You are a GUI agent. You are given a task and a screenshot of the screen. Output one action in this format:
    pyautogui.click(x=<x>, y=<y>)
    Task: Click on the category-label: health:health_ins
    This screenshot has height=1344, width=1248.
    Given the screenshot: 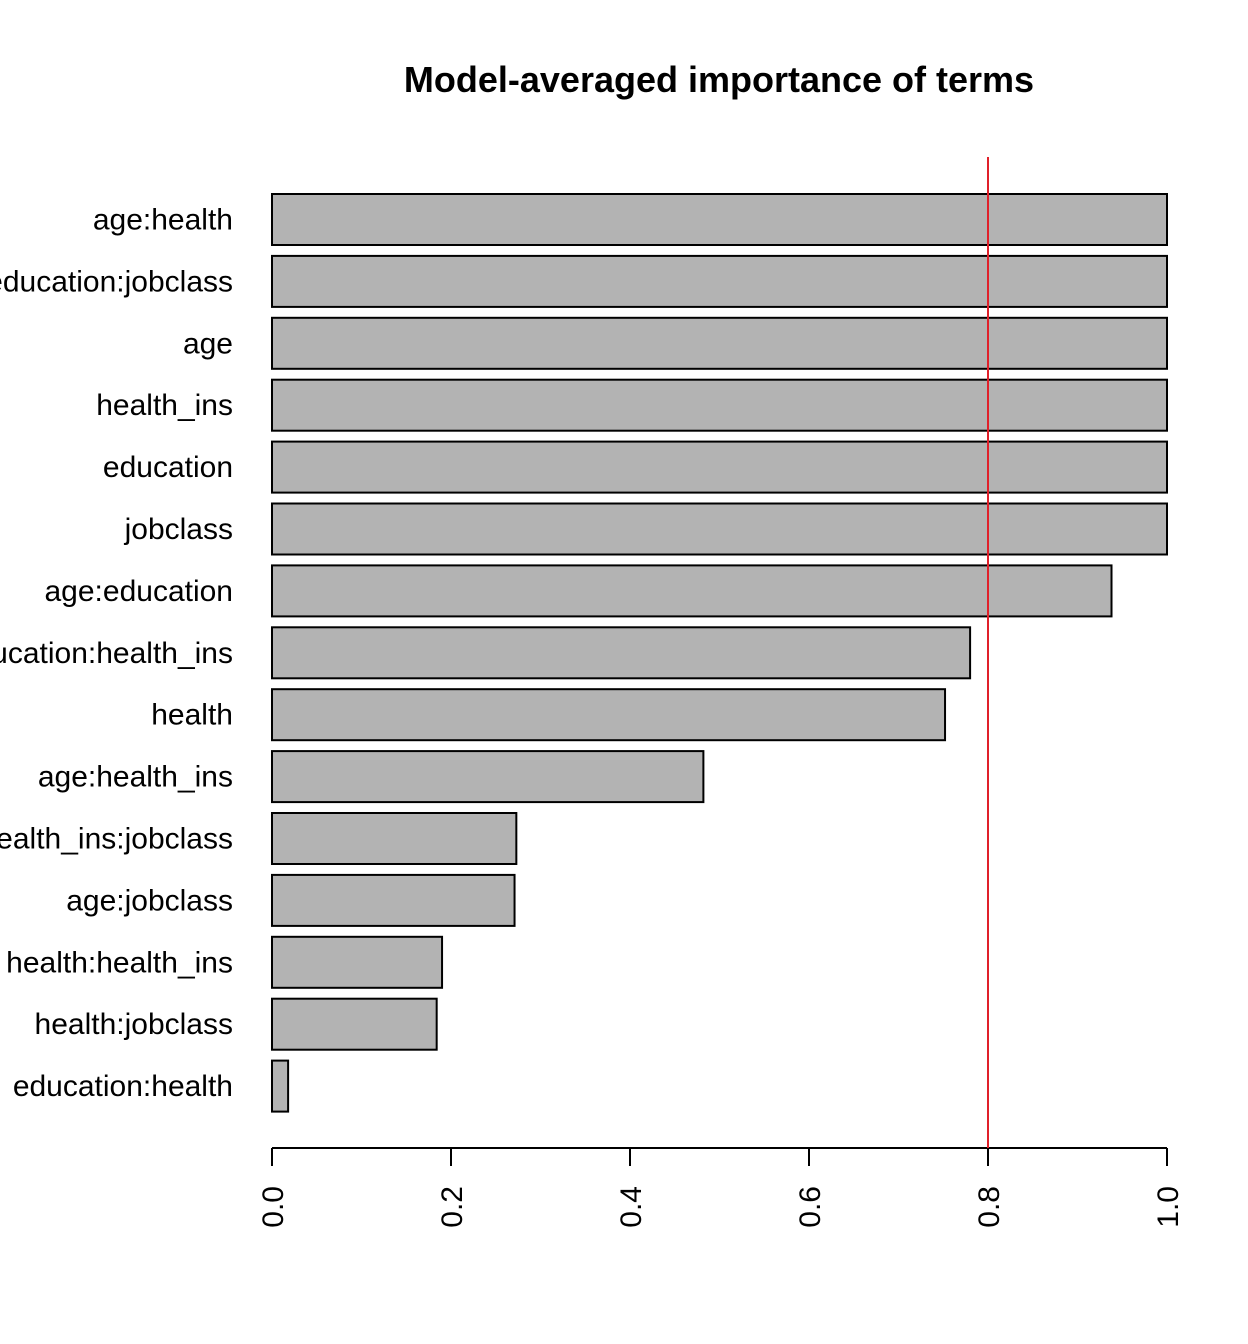 What is the action you would take?
    pyautogui.click(x=119, y=962)
    